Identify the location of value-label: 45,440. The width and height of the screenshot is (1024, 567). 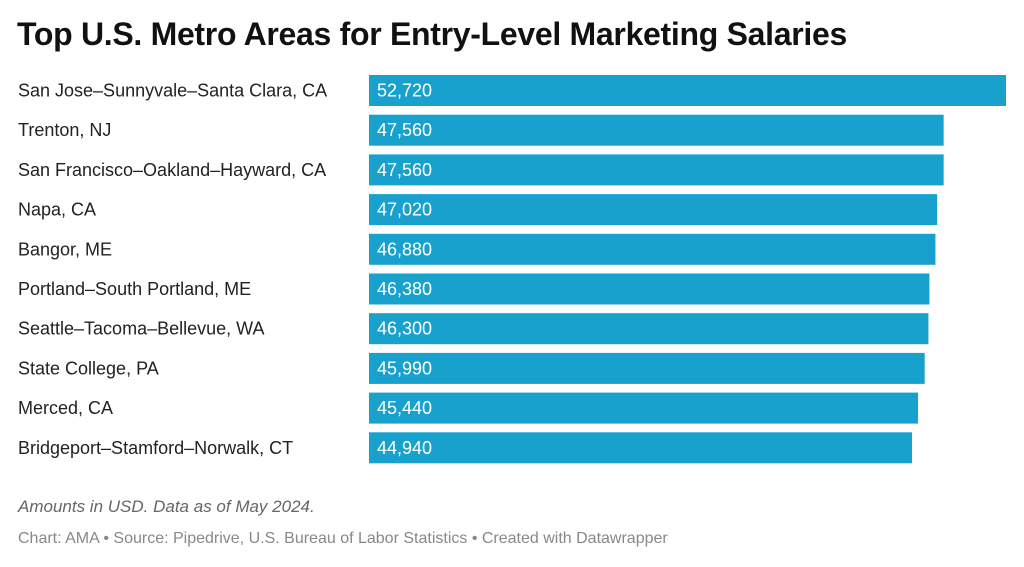
(404, 408).